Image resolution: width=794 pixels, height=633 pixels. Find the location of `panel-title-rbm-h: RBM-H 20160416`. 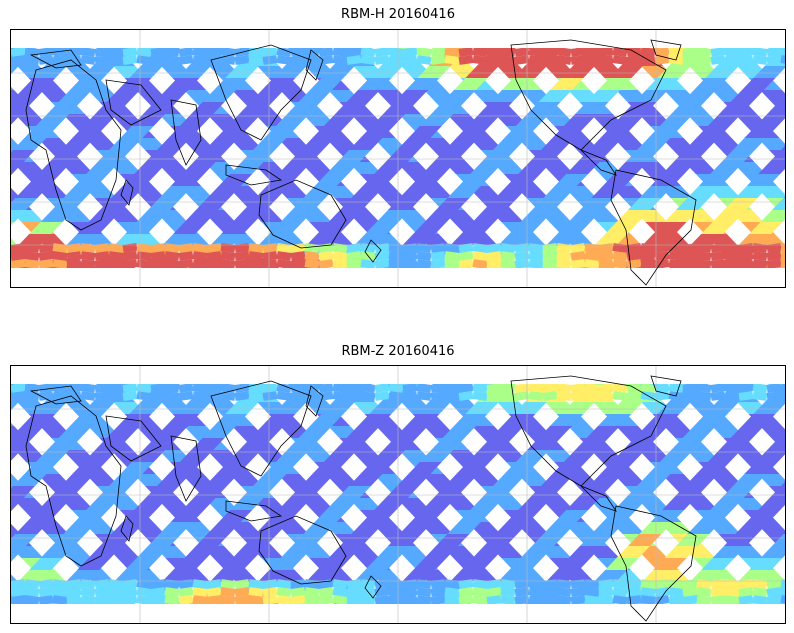

panel-title-rbm-h: RBM-H 20160416 is located at coordinates (398, 14).